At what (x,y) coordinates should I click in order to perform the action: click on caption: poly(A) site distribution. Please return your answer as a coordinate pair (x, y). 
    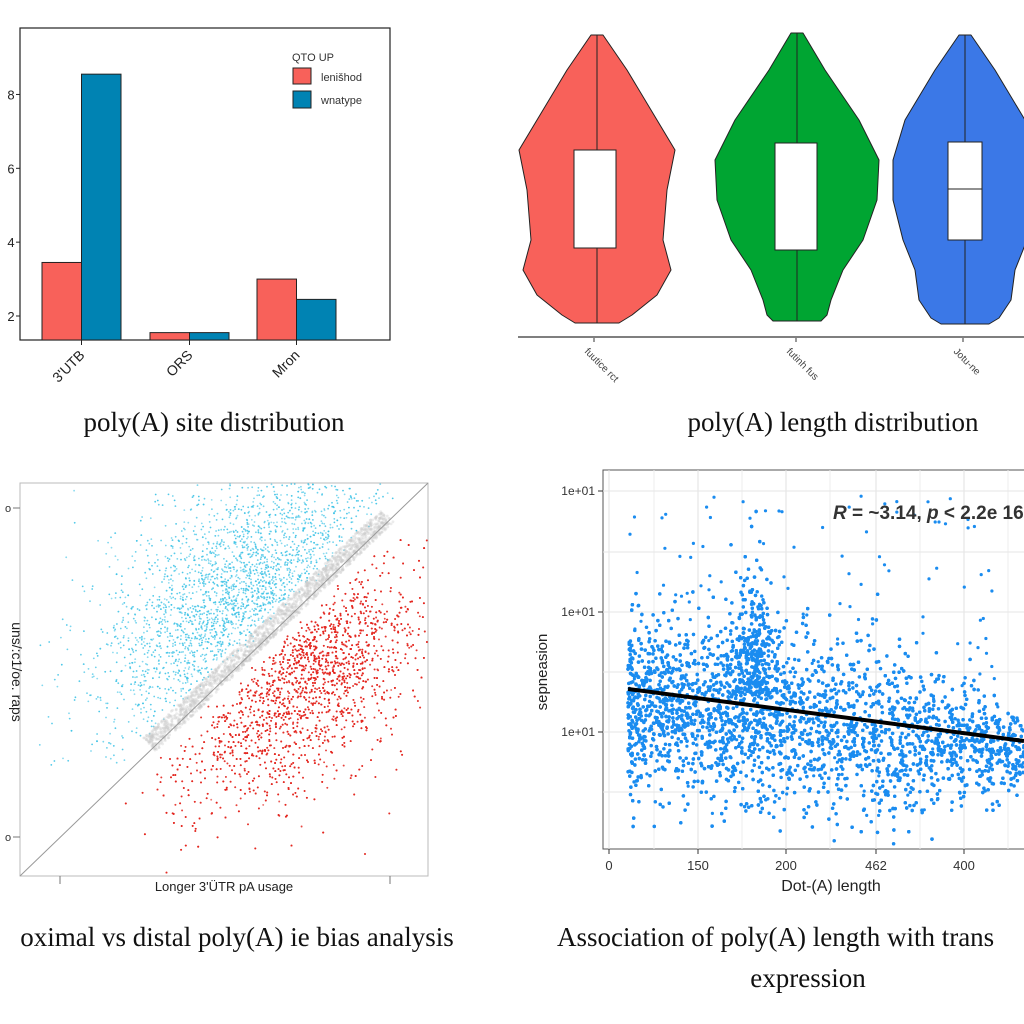
    Looking at the image, I should click on (214, 422).